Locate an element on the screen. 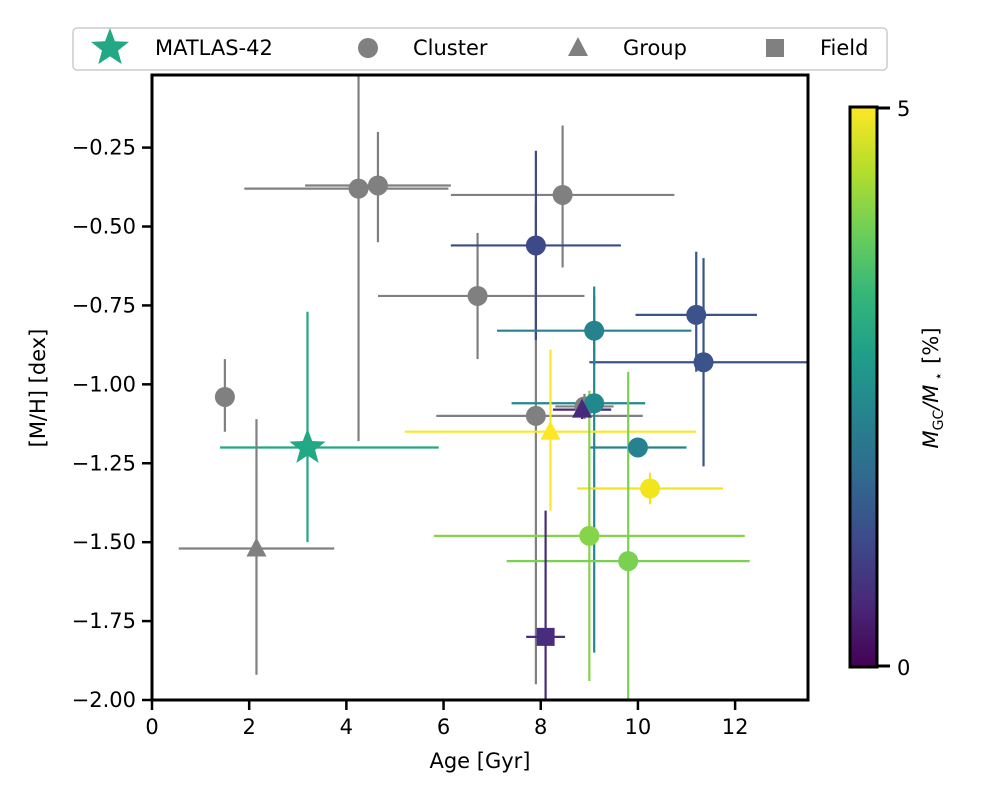 This screenshot has height=800, width=1000. colorbar-gradient is located at coordinates (863, 387).